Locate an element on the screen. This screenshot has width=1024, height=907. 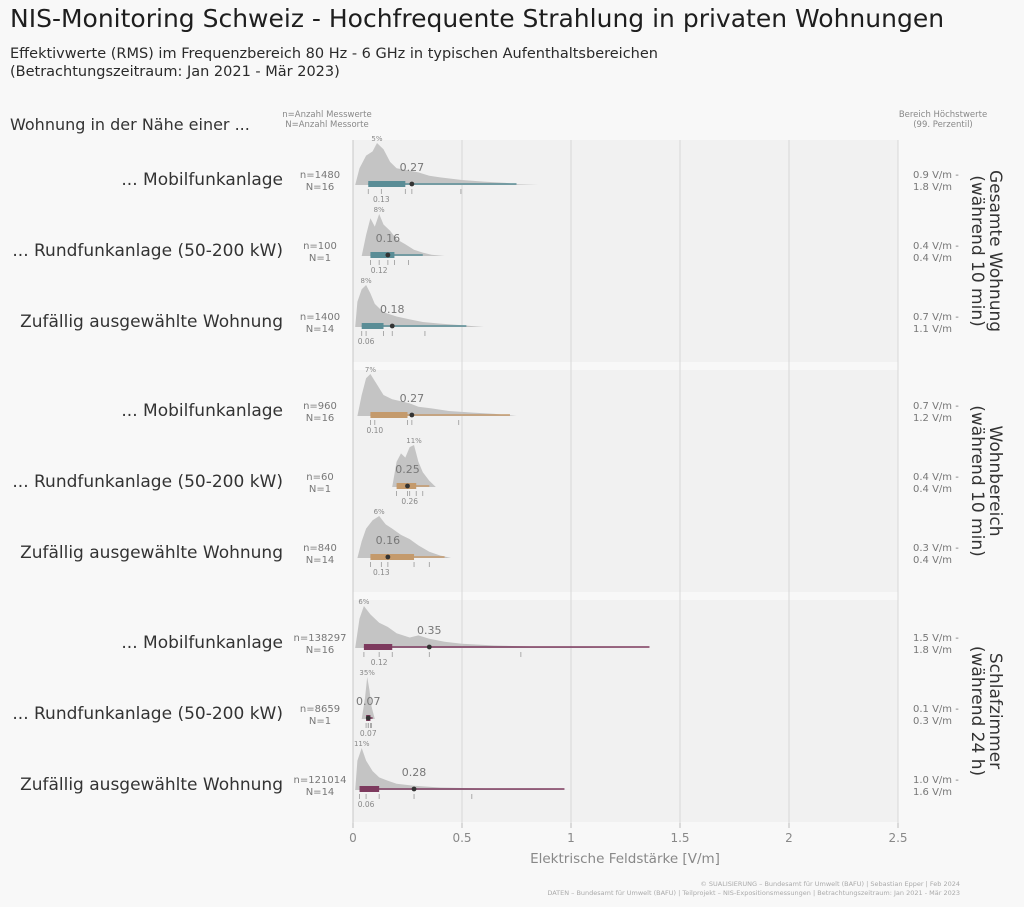
median-value-label: 0.12 is located at coordinates (379, 662).